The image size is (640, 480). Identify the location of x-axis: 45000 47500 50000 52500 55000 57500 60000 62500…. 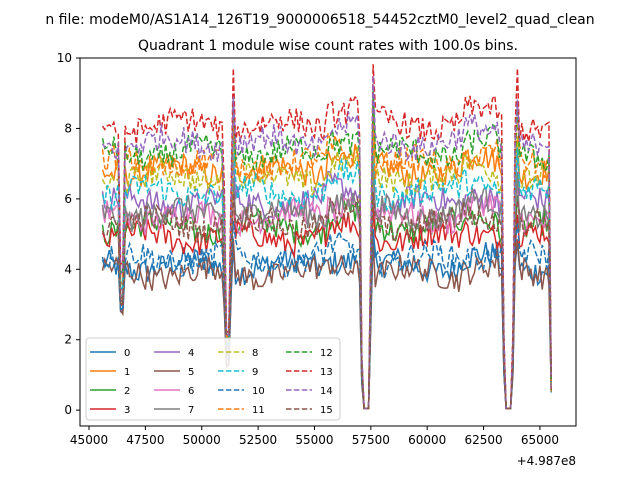
(314, 436).